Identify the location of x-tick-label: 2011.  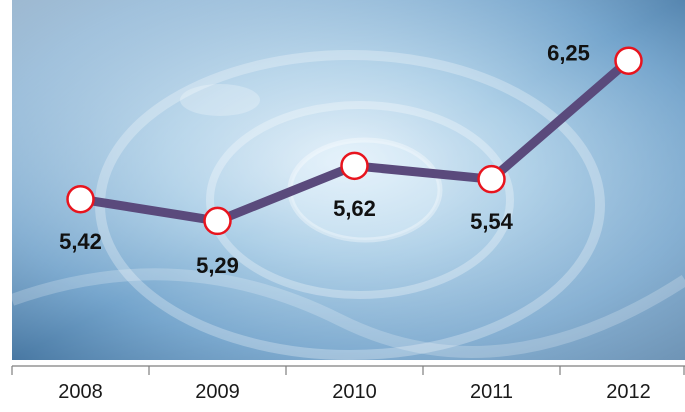
(491, 392).